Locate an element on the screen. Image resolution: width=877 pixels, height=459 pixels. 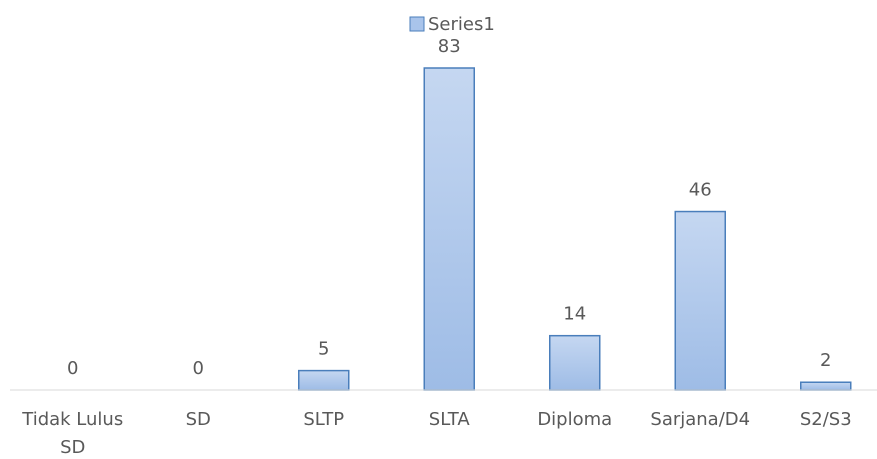
data-label: 46 is located at coordinates (700, 190).